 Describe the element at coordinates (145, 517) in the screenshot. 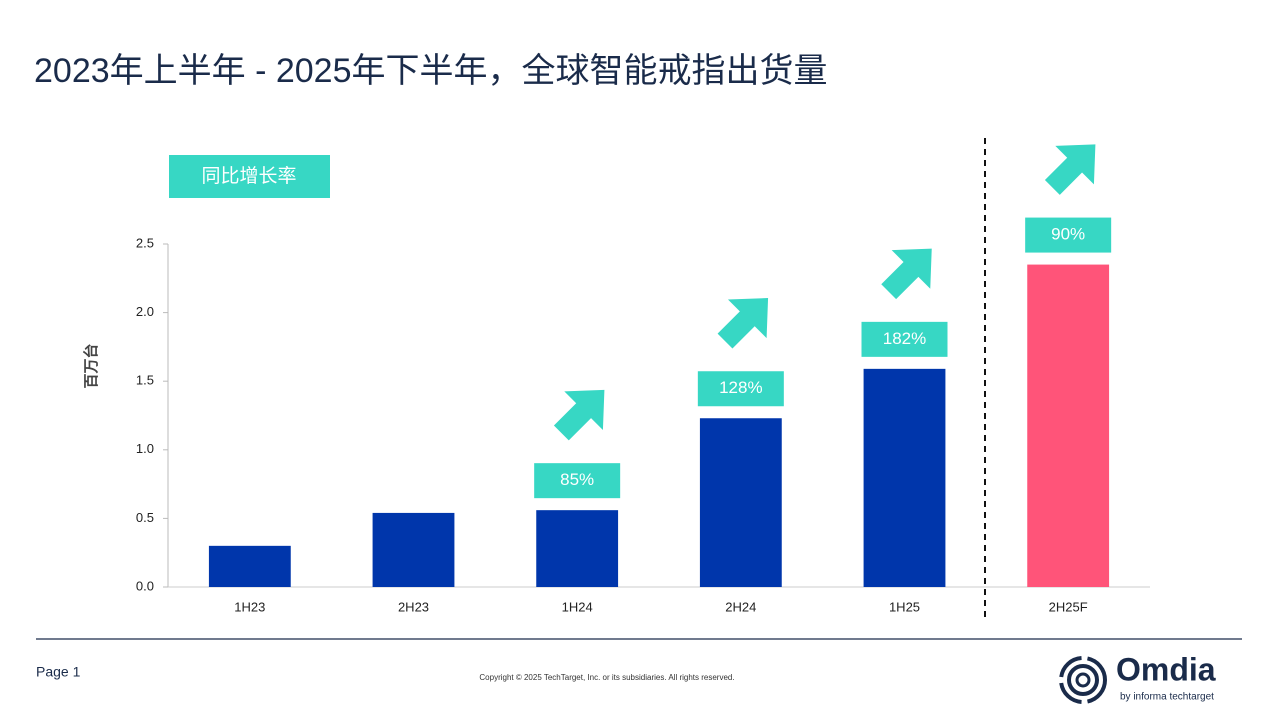

I see `y-tick-label: 0.5` at that location.